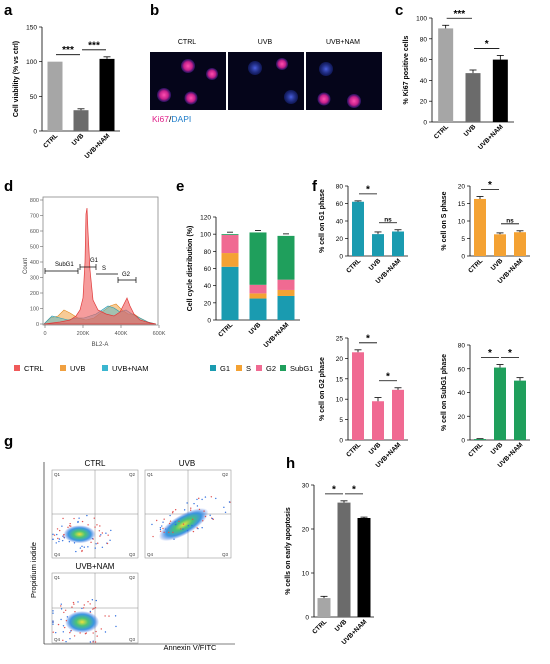 This screenshot has height=664, width=550. I want to click on y-tick-label: 50, so click(34, 97).